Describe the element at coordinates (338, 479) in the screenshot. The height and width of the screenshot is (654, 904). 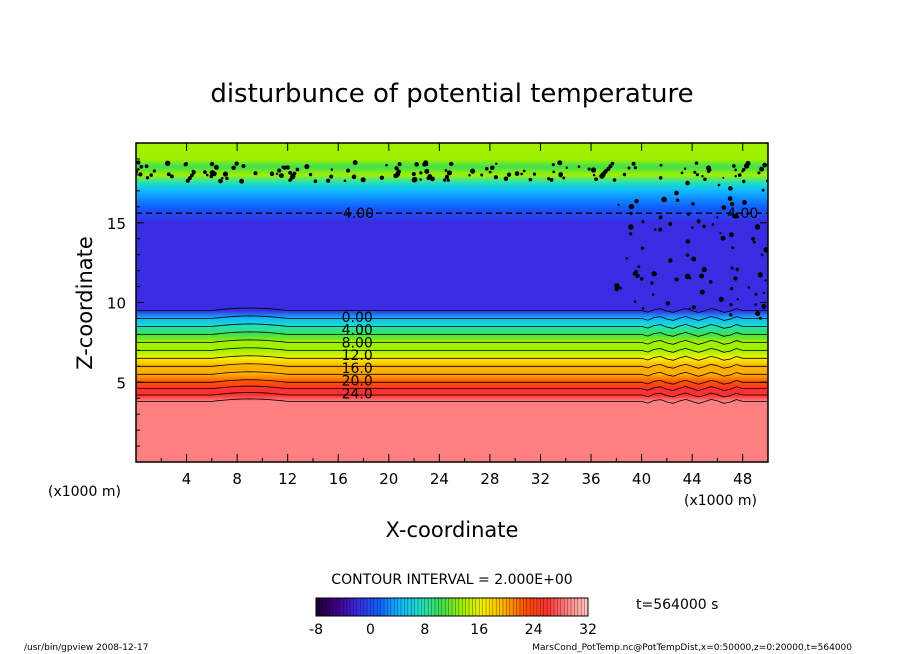
I see `x-tick-label: 16` at that location.